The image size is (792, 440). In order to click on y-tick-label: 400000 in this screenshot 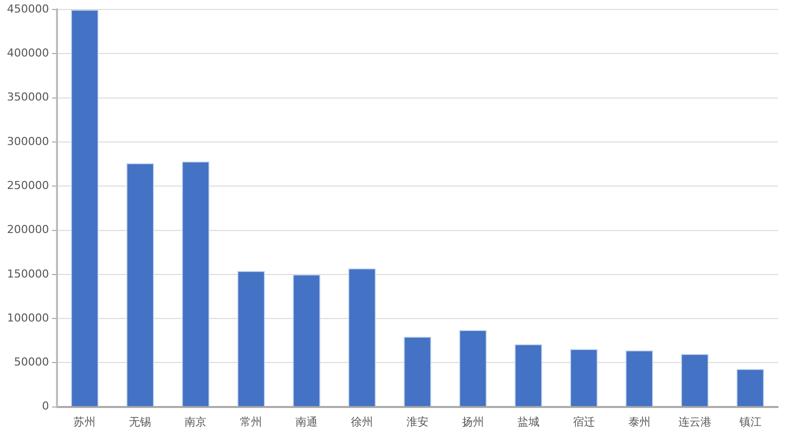, I will do `click(27, 53)`.